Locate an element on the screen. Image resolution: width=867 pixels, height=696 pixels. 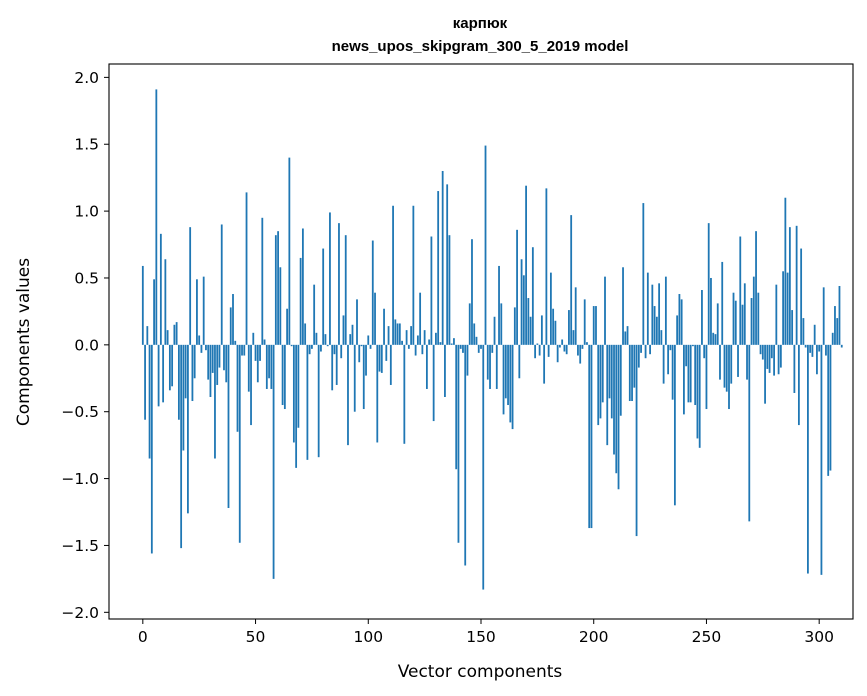
y-tick-label: 1.5 is located at coordinates (86, 145).